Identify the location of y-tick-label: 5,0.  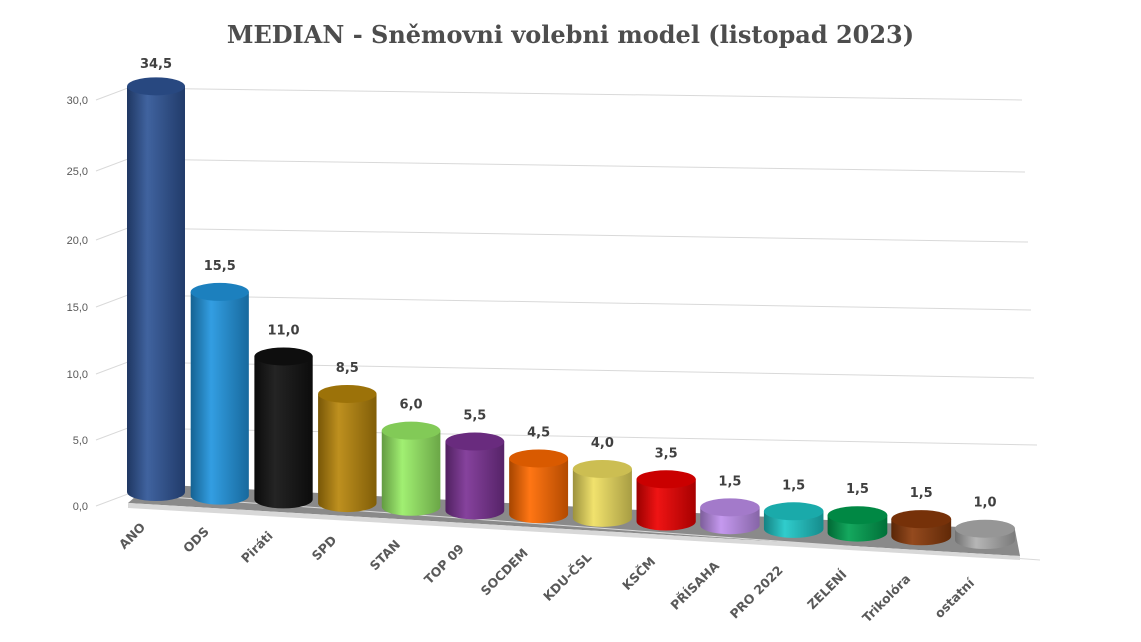
(80, 441).